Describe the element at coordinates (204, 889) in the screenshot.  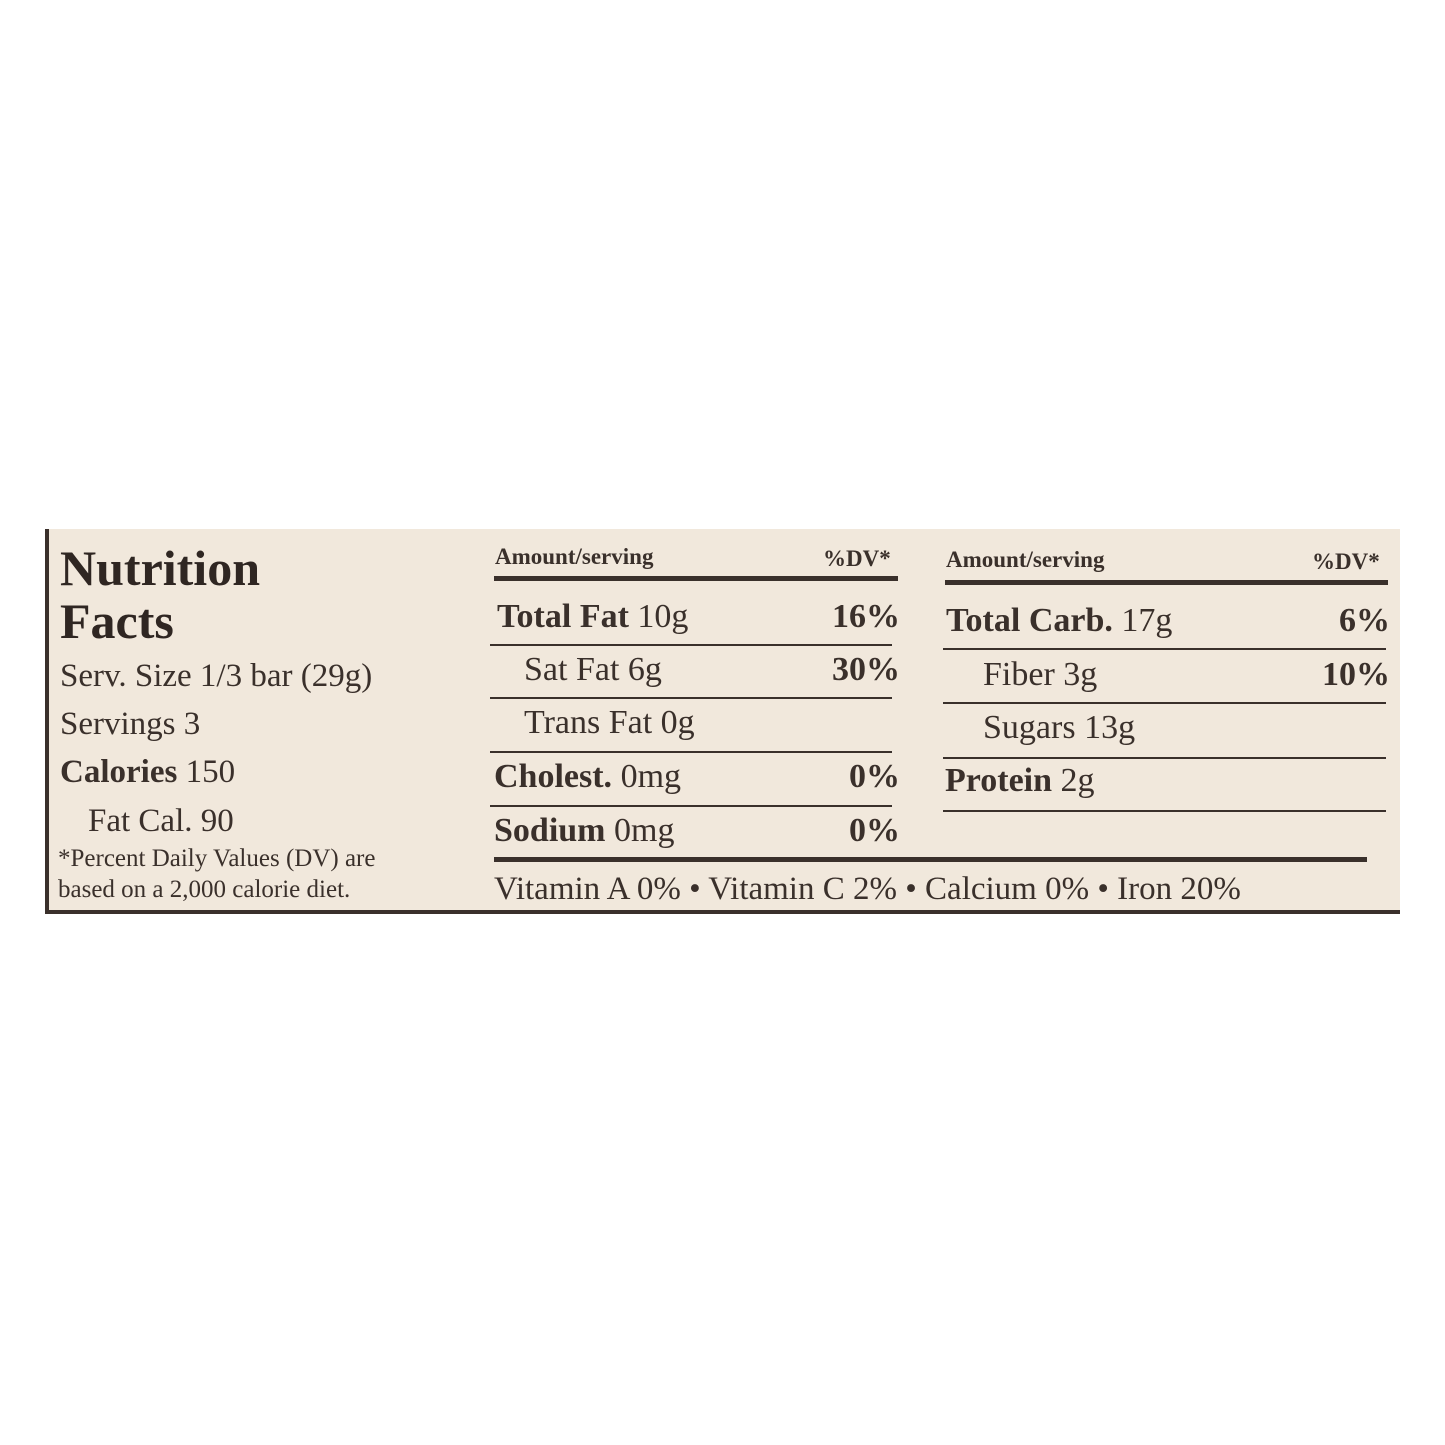
I see `footnote-line2: based on a 2,000 calorie diet.` at that location.